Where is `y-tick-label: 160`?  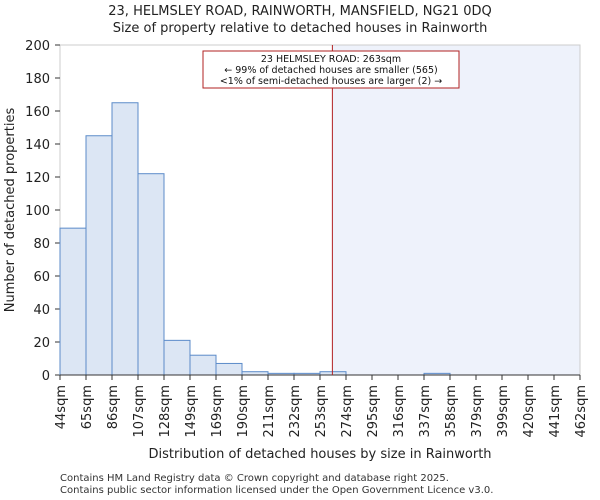 y-tick-label: 160 is located at coordinates (37, 112).